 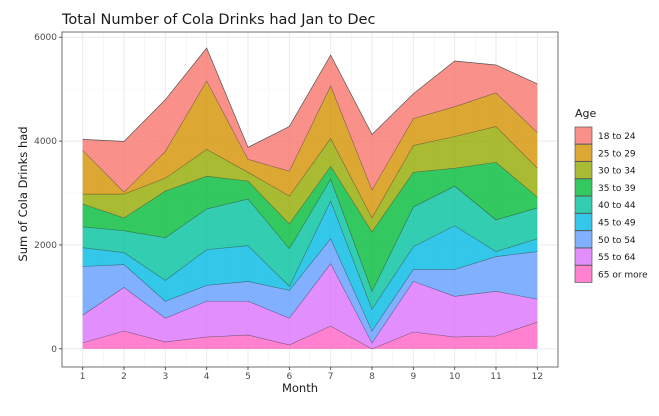 I want to click on x-tick-label: 7, so click(x=331, y=377).